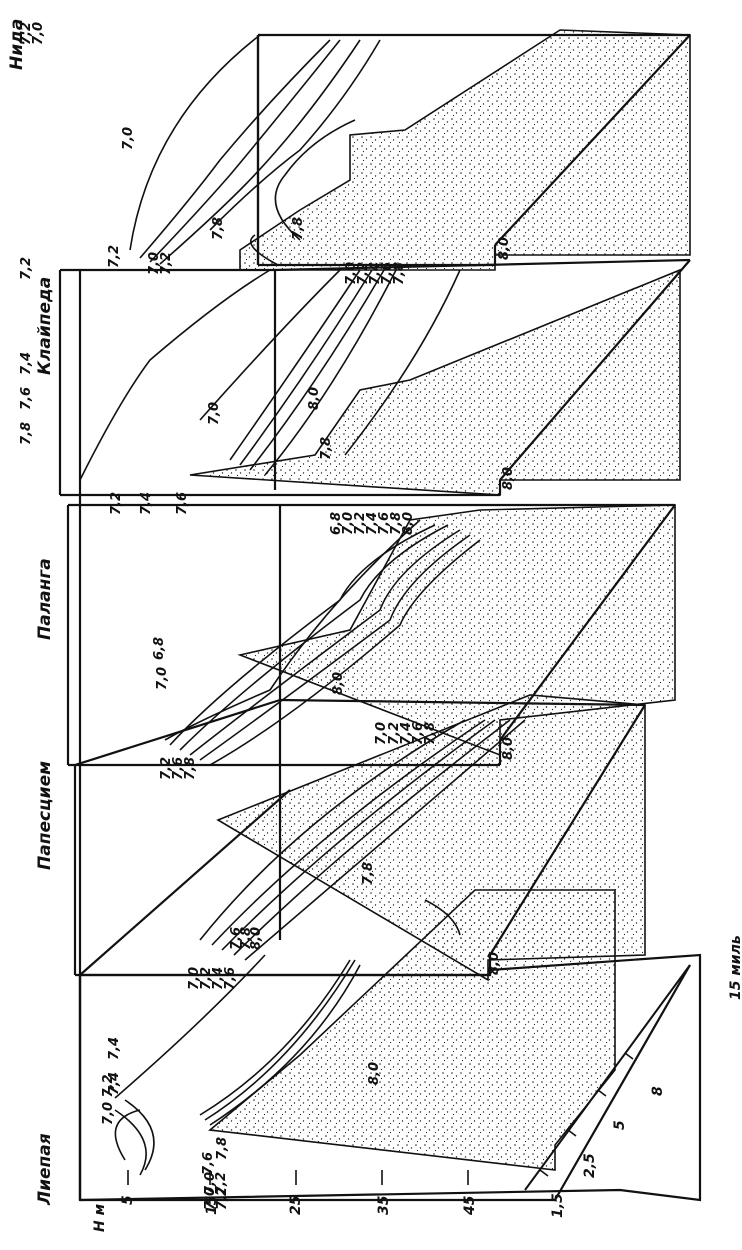  I want to click on p3-far-label-2: 7,2, so click(360, 523).